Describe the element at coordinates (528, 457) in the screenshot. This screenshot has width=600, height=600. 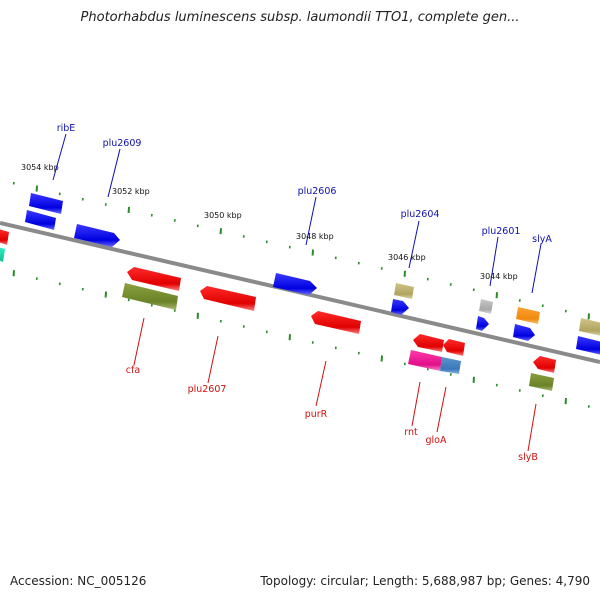
I see `gene-label-slyB: slyB` at that location.